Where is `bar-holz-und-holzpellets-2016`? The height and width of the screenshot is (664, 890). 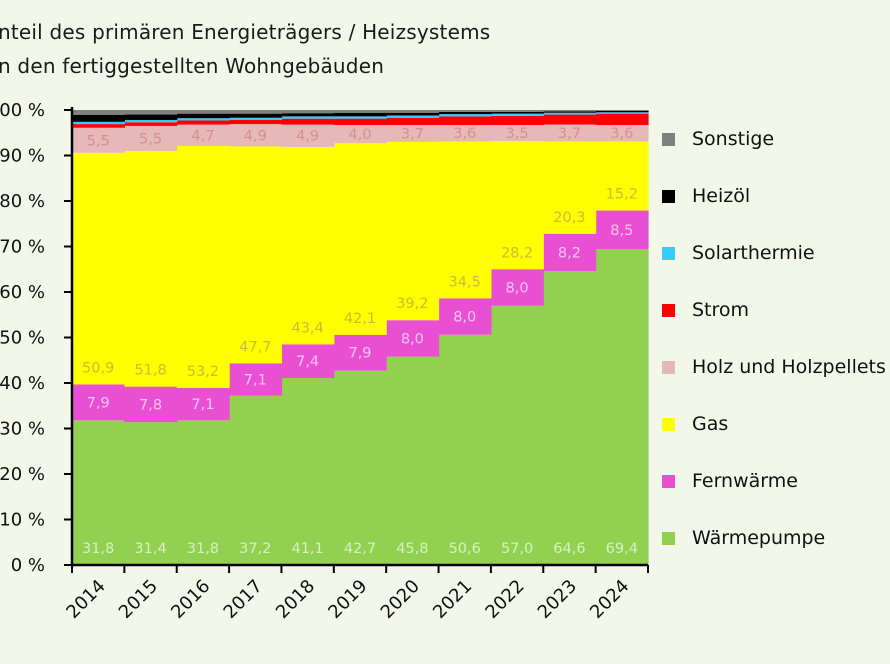 bar-holz-und-holzpellets-2016 is located at coordinates (203, 135).